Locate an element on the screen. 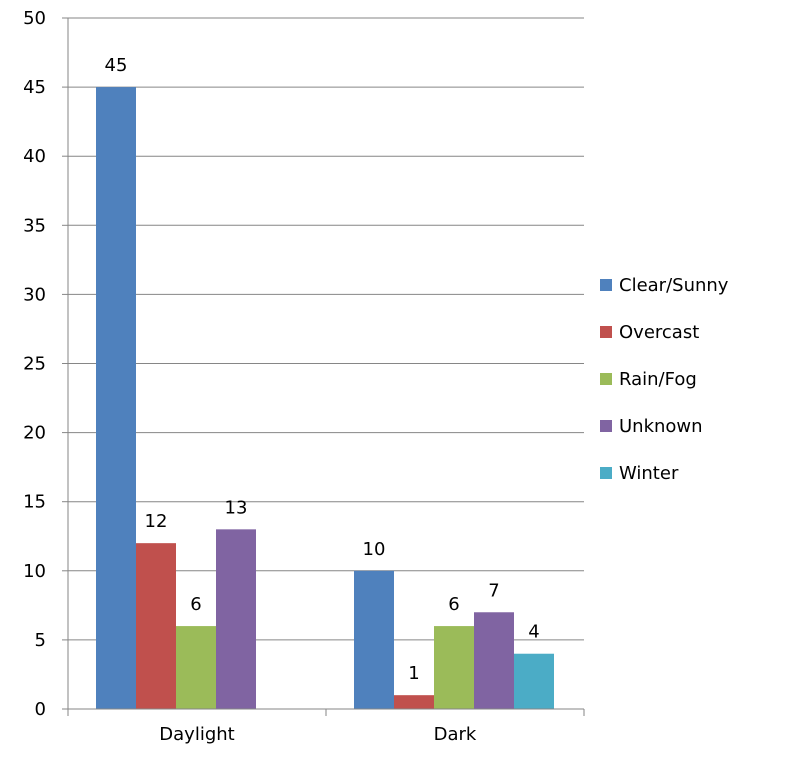  y-tick-label: 0 is located at coordinates (40, 709).